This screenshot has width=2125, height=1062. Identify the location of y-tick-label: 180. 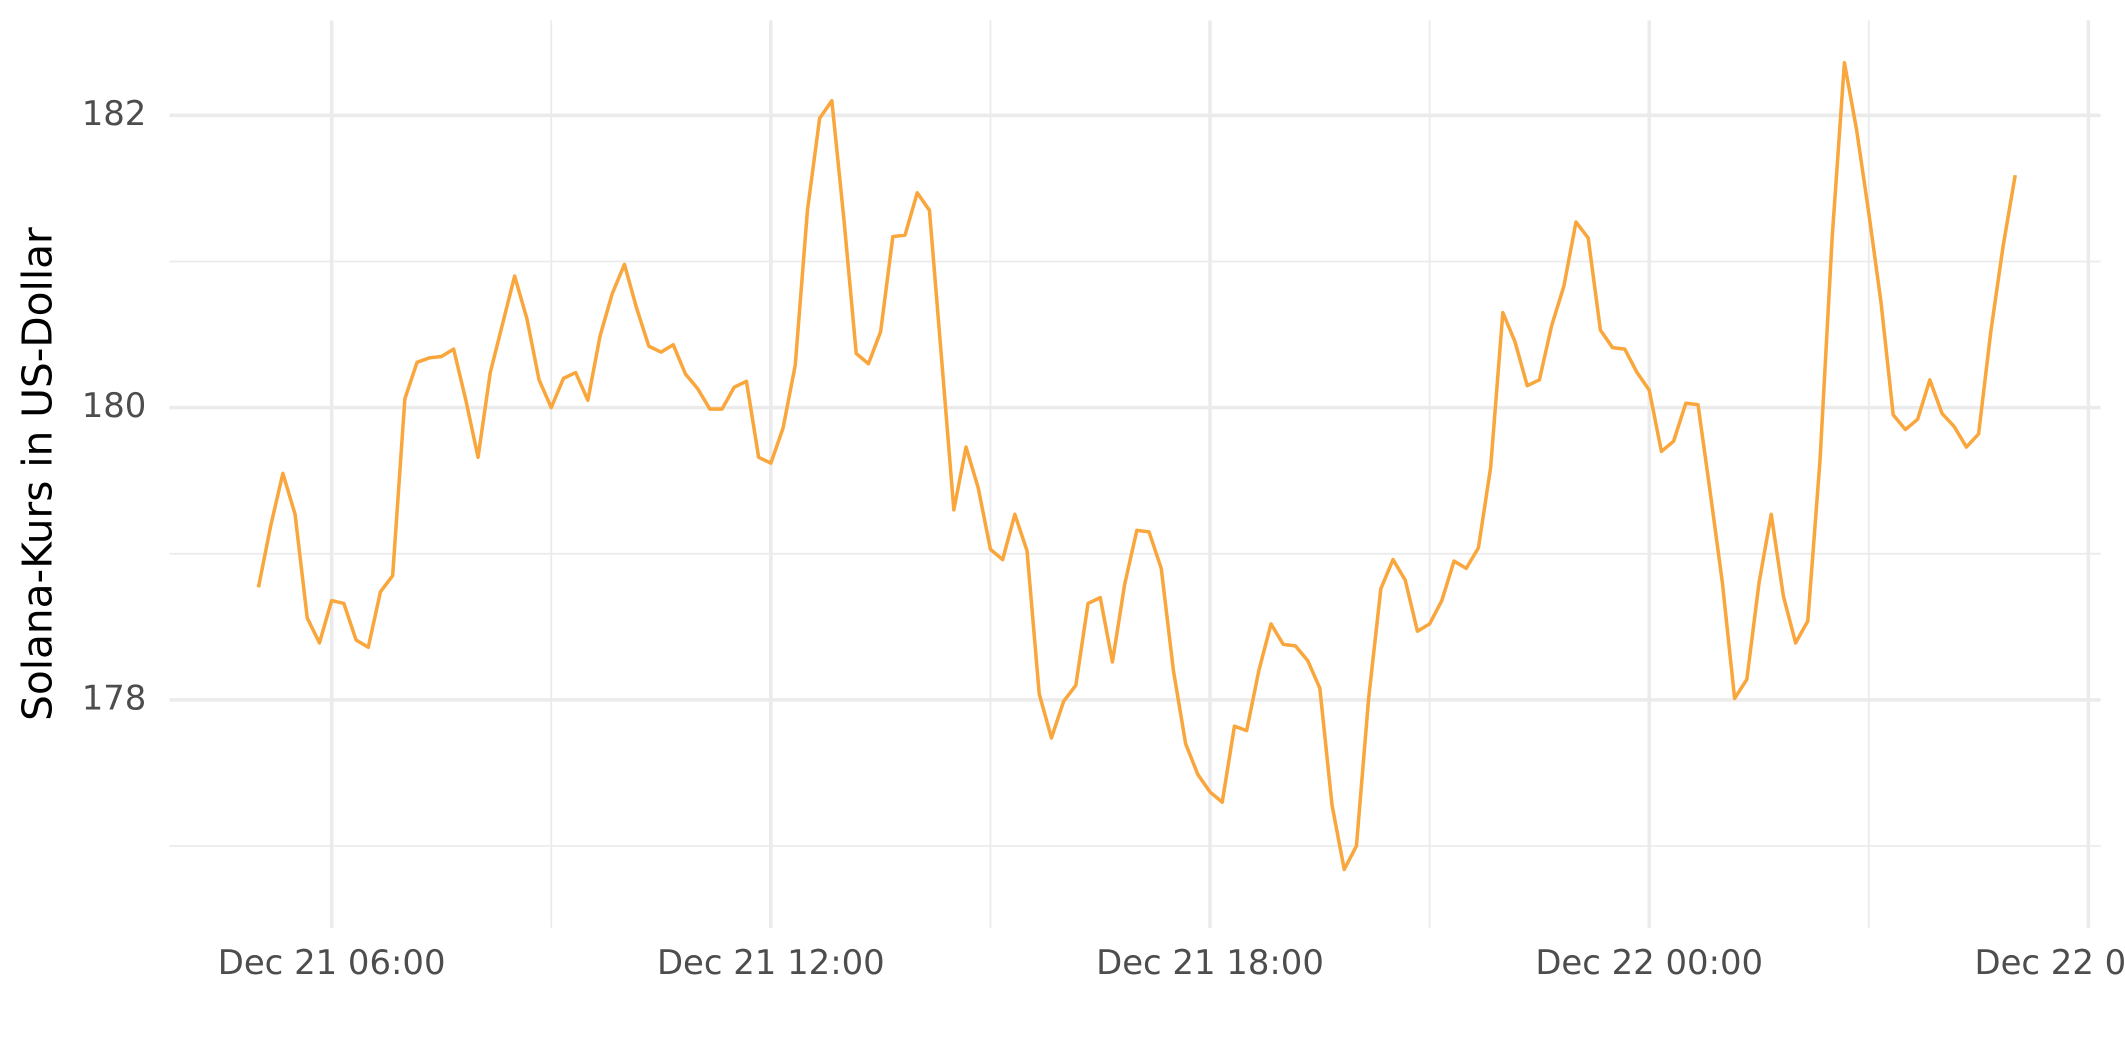
(114, 405).